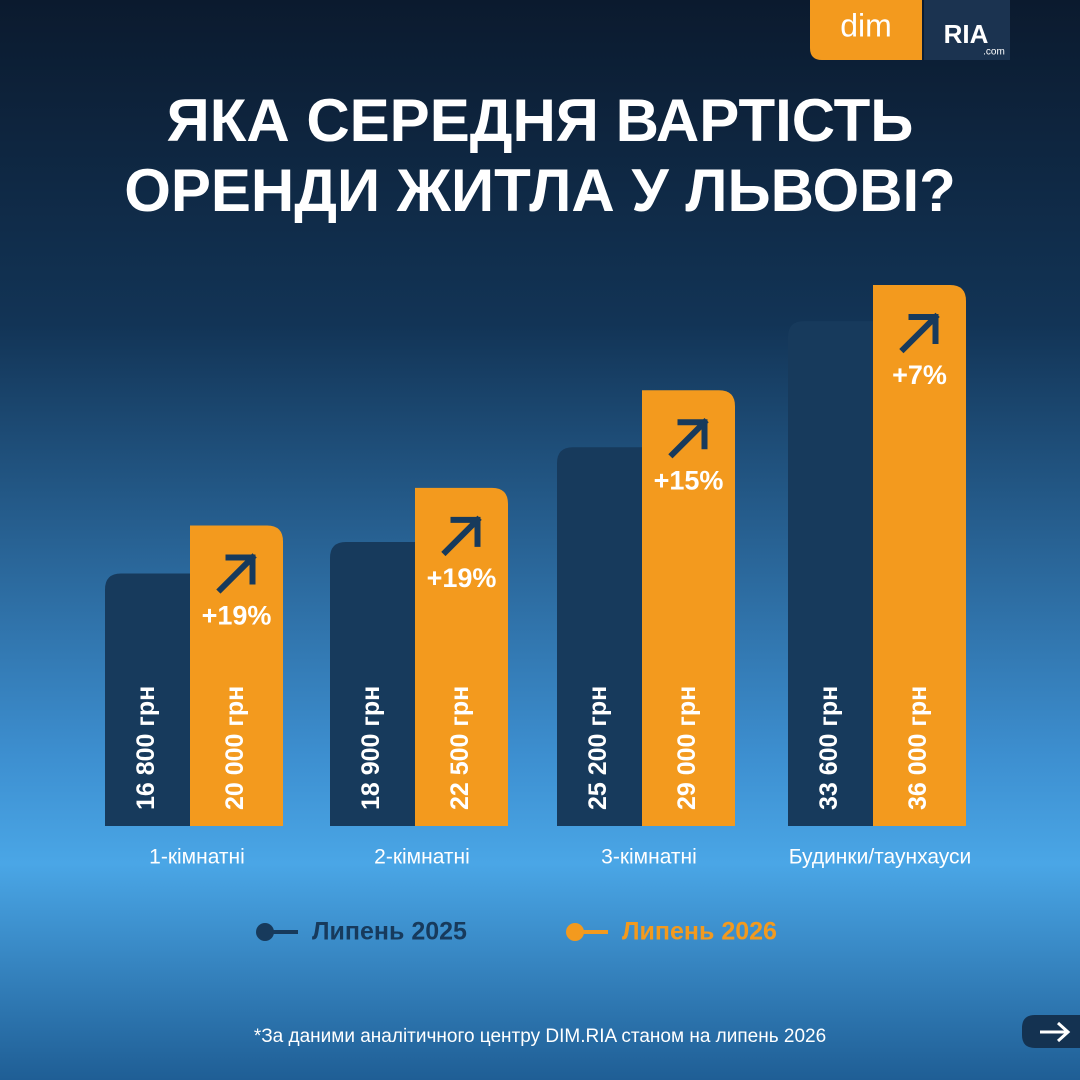 This screenshot has height=1080, width=1080. What do you see at coordinates (389, 932) in the screenshot?
I see `legend-label: Липень 2025` at bounding box center [389, 932].